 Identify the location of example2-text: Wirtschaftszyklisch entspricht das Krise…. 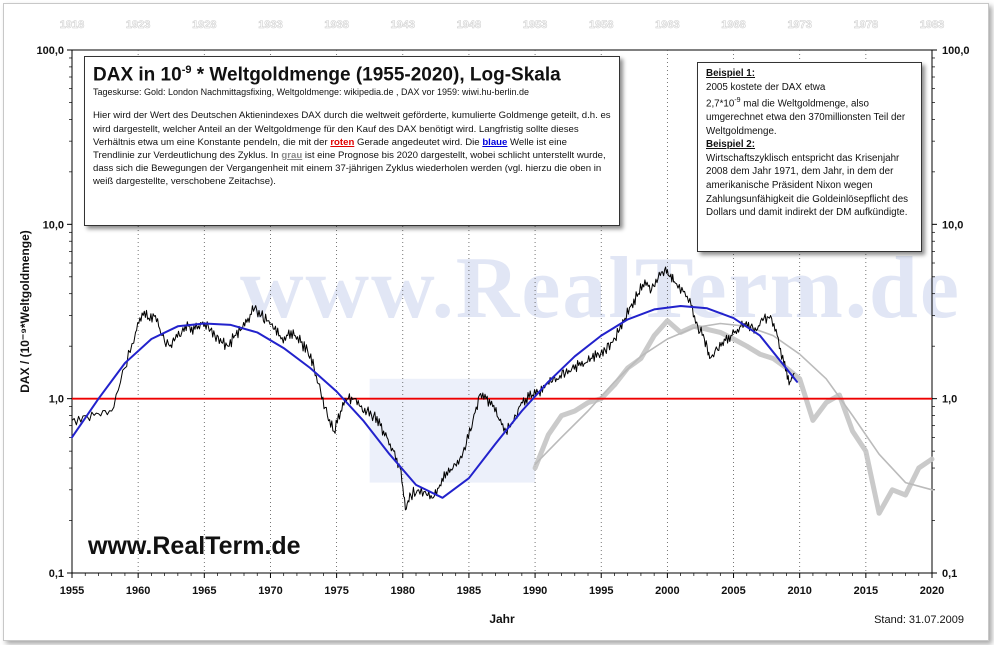
(807, 185).